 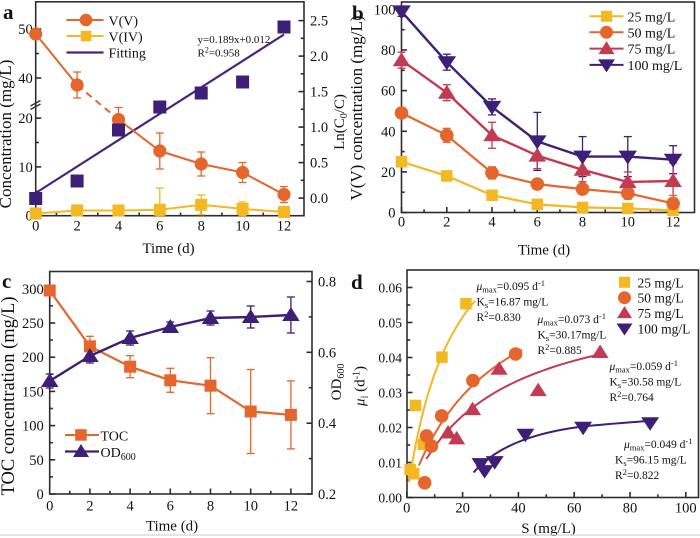 What do you see at coordinates (341, 122) in the screenshot?
I see `svg-text: Ln(C0/C)` at bounding box center [341, 122].